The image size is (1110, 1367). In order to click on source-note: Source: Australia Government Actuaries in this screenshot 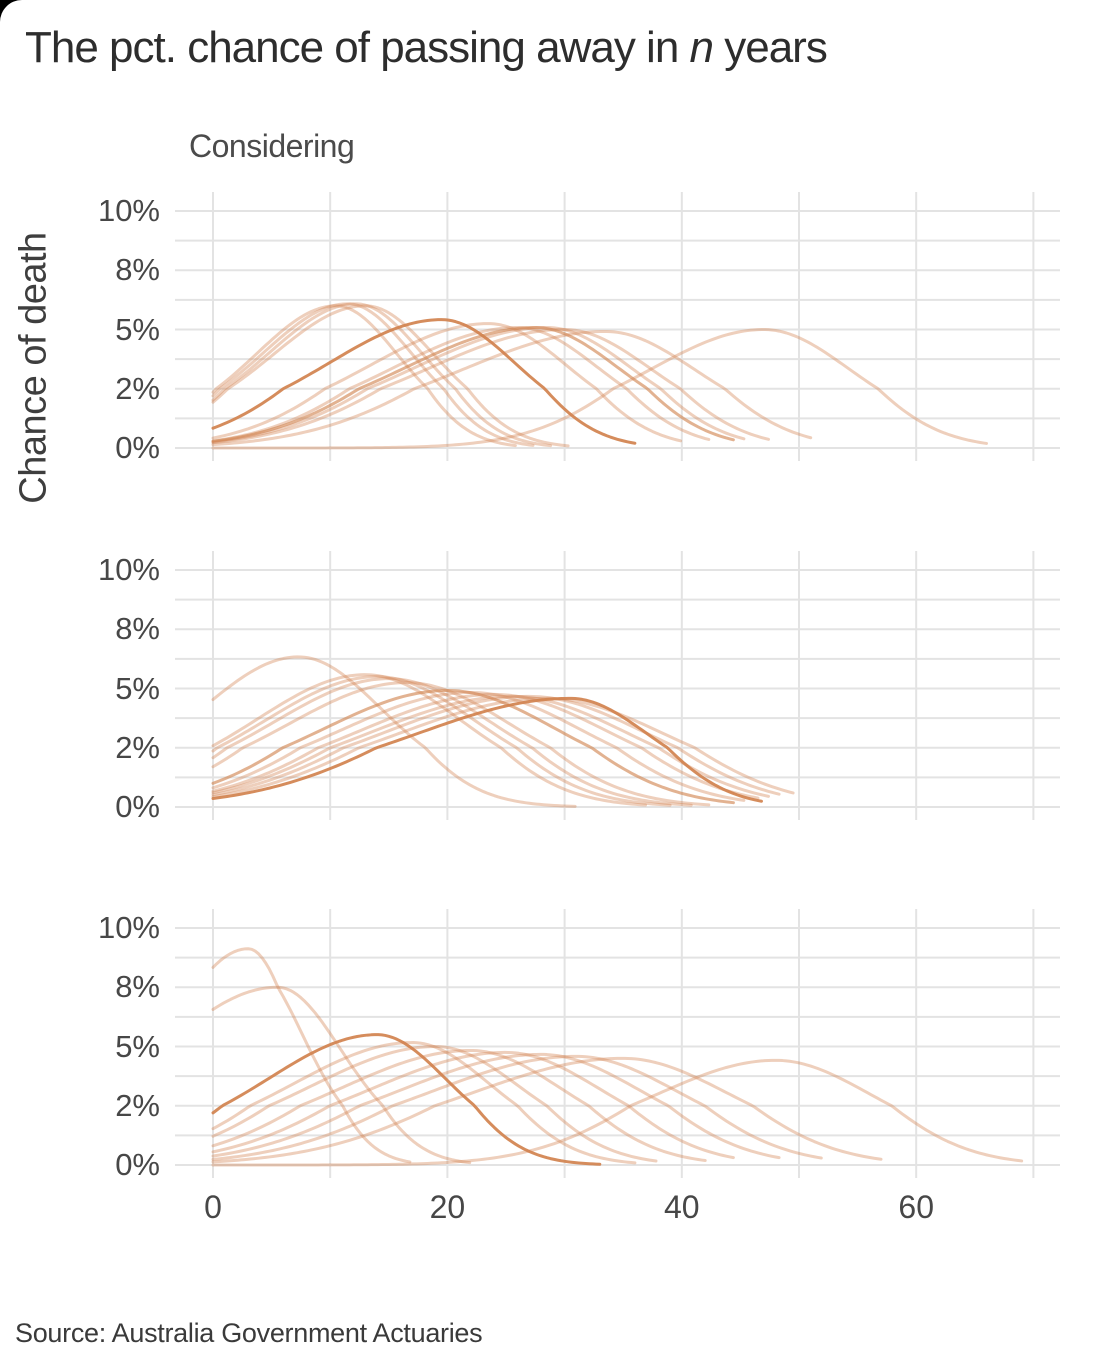, I will do `click(249, 1333)`.